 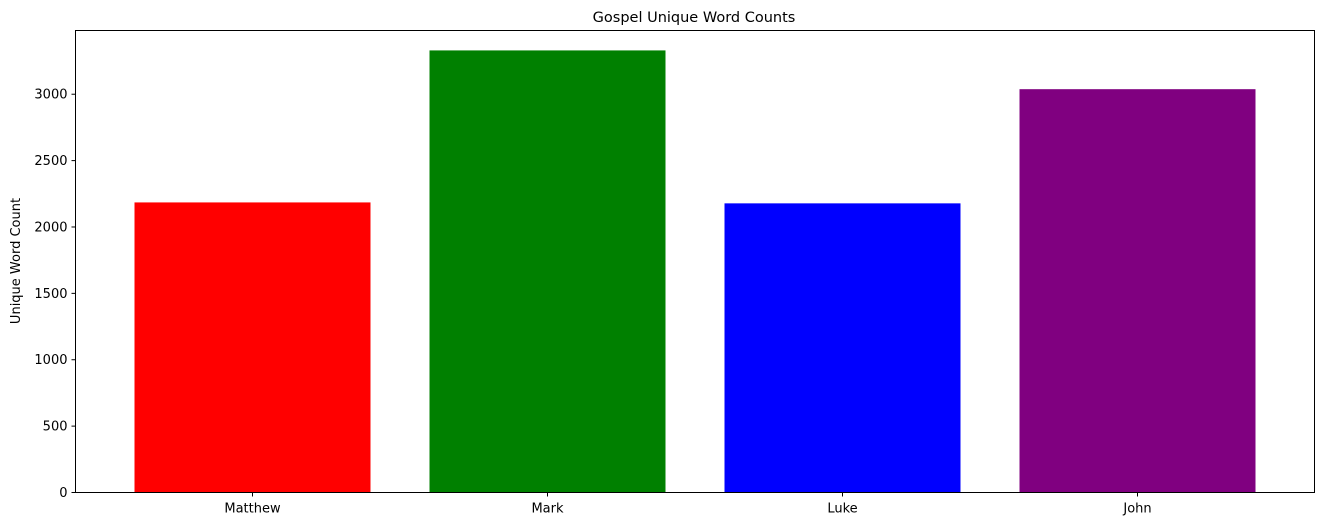 I want to click on y-tick-label: 2500, so click(x=50, y=161).